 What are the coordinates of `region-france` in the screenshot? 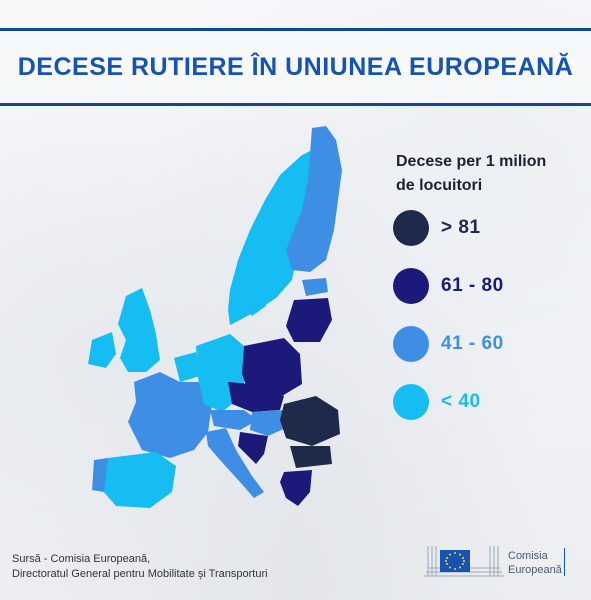 It's located at (170, 415).